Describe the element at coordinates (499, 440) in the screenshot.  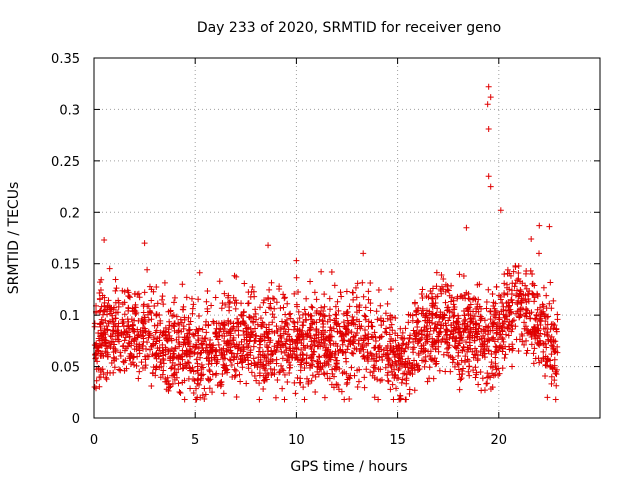
I see `x-tick-label: 20` at that location.